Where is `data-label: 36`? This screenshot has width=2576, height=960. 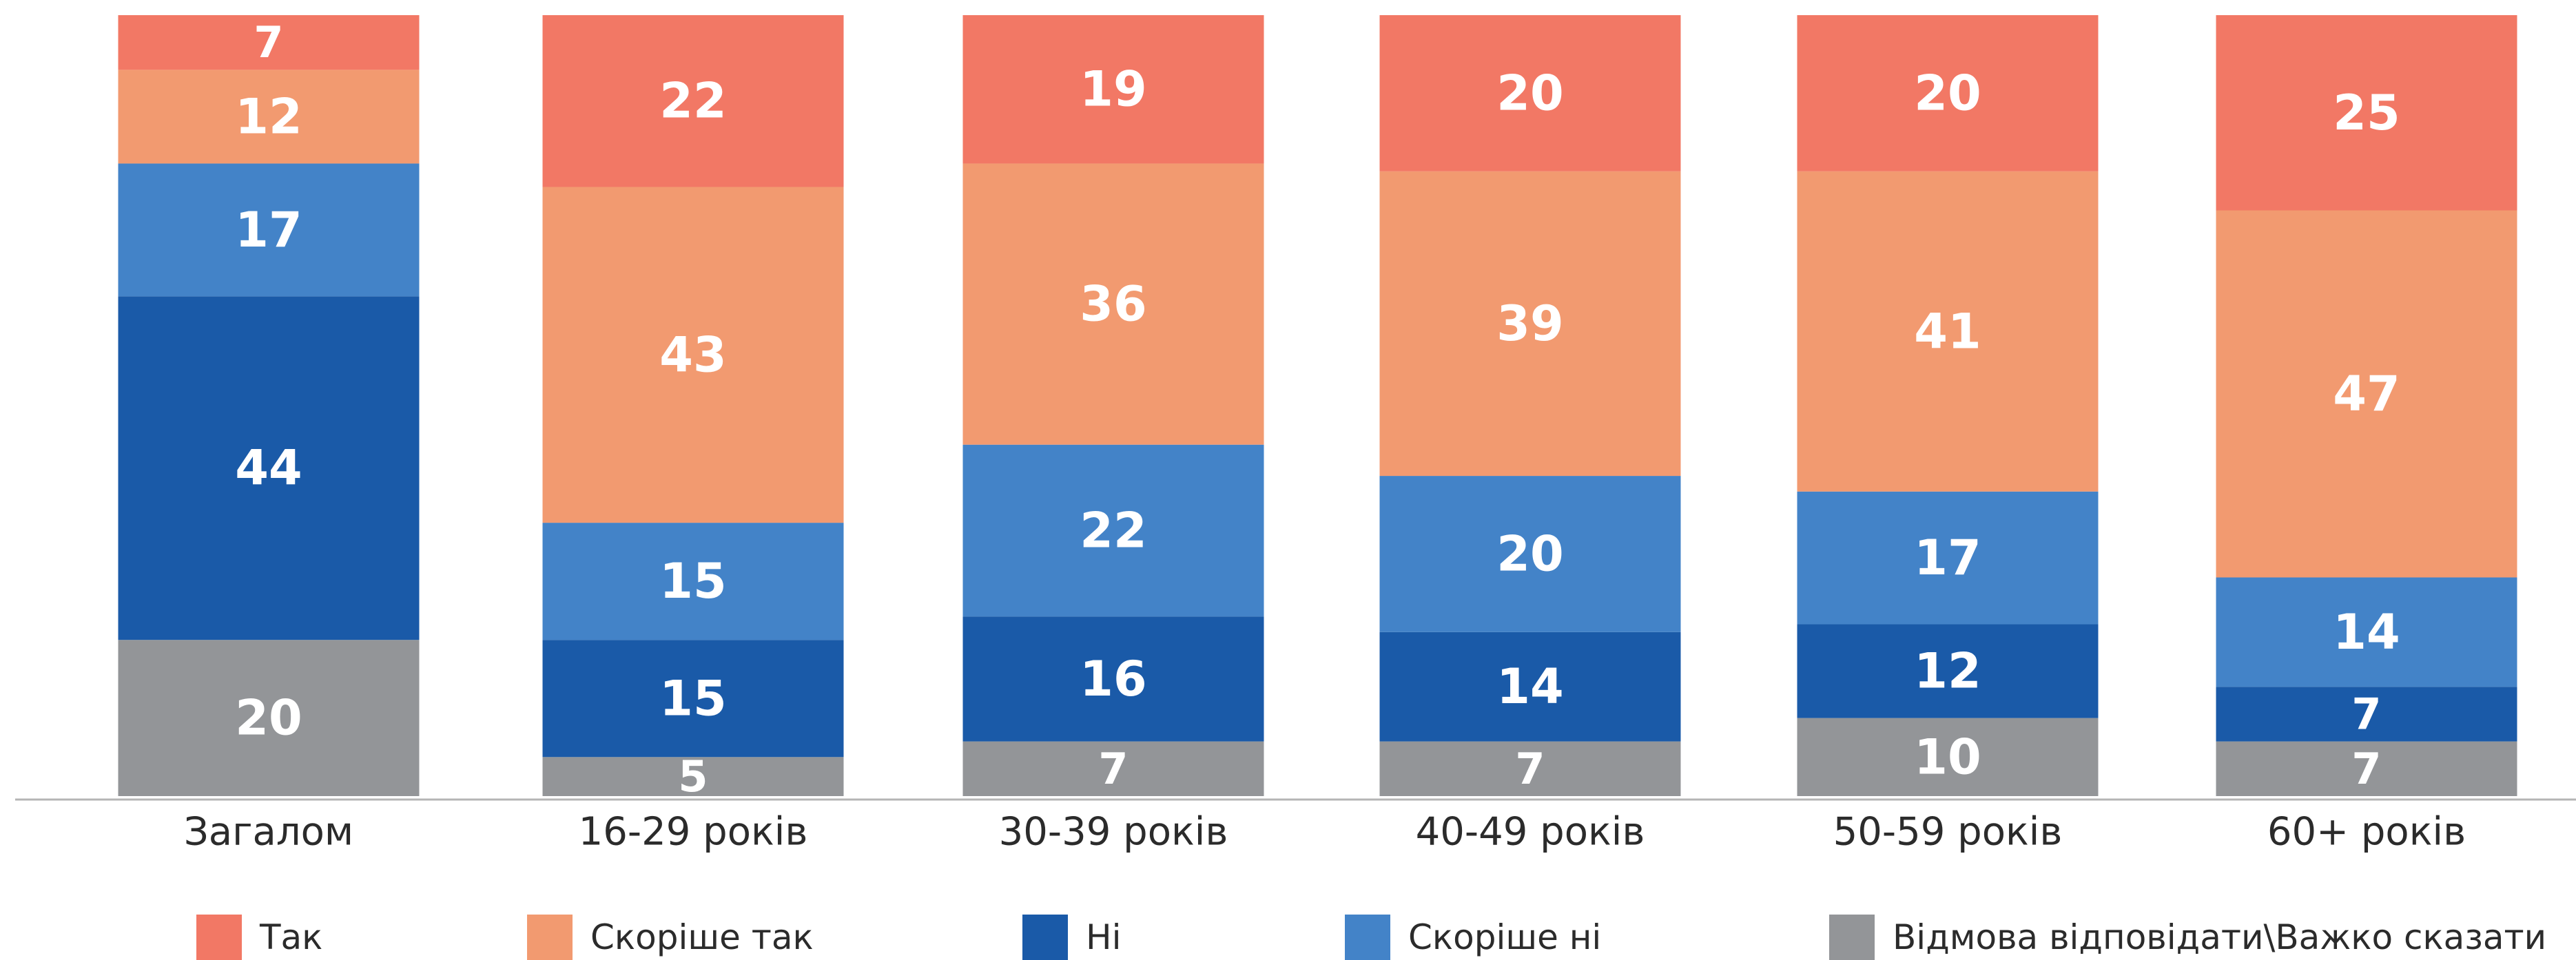
data-label: 36 is located at coordinates (1113, 305).